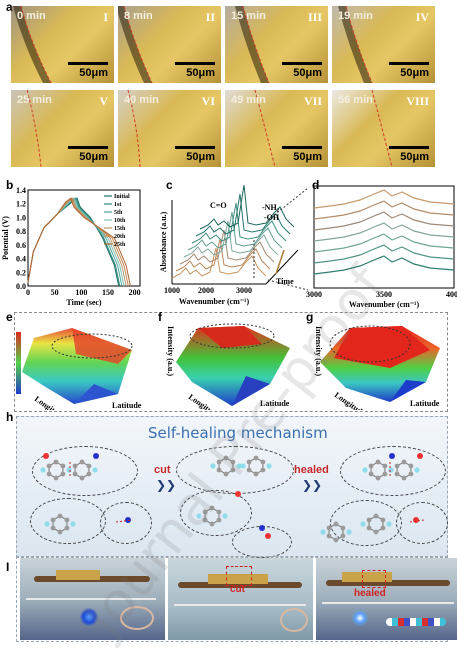  Describe the element at coordinates (280, 262) in the screenshot. I see `time-arrow` at that location.